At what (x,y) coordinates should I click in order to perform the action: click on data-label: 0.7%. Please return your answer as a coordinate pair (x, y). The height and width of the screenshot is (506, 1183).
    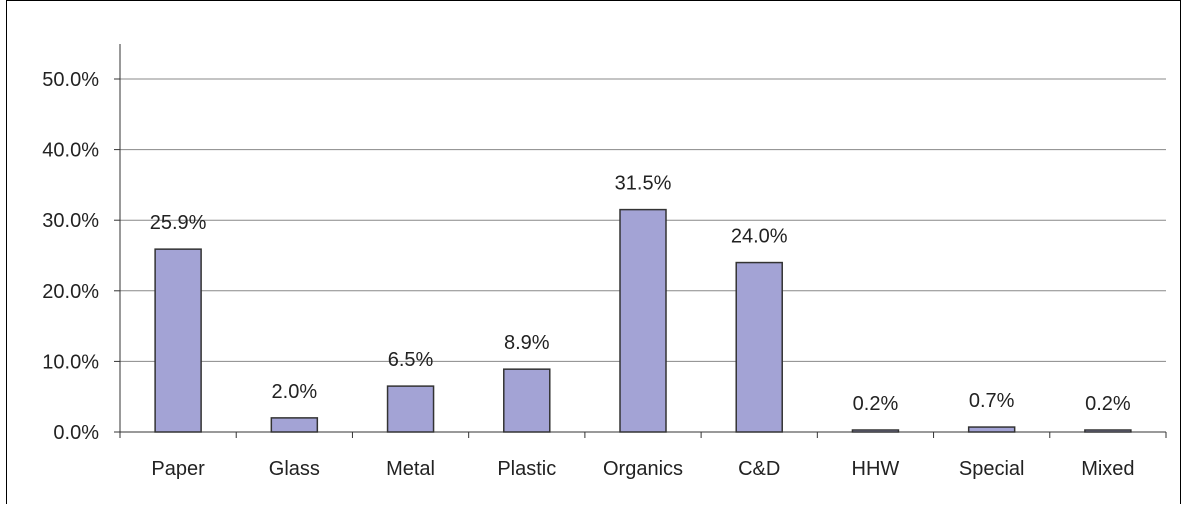
    Looking at the image, I should click on (992, 401).